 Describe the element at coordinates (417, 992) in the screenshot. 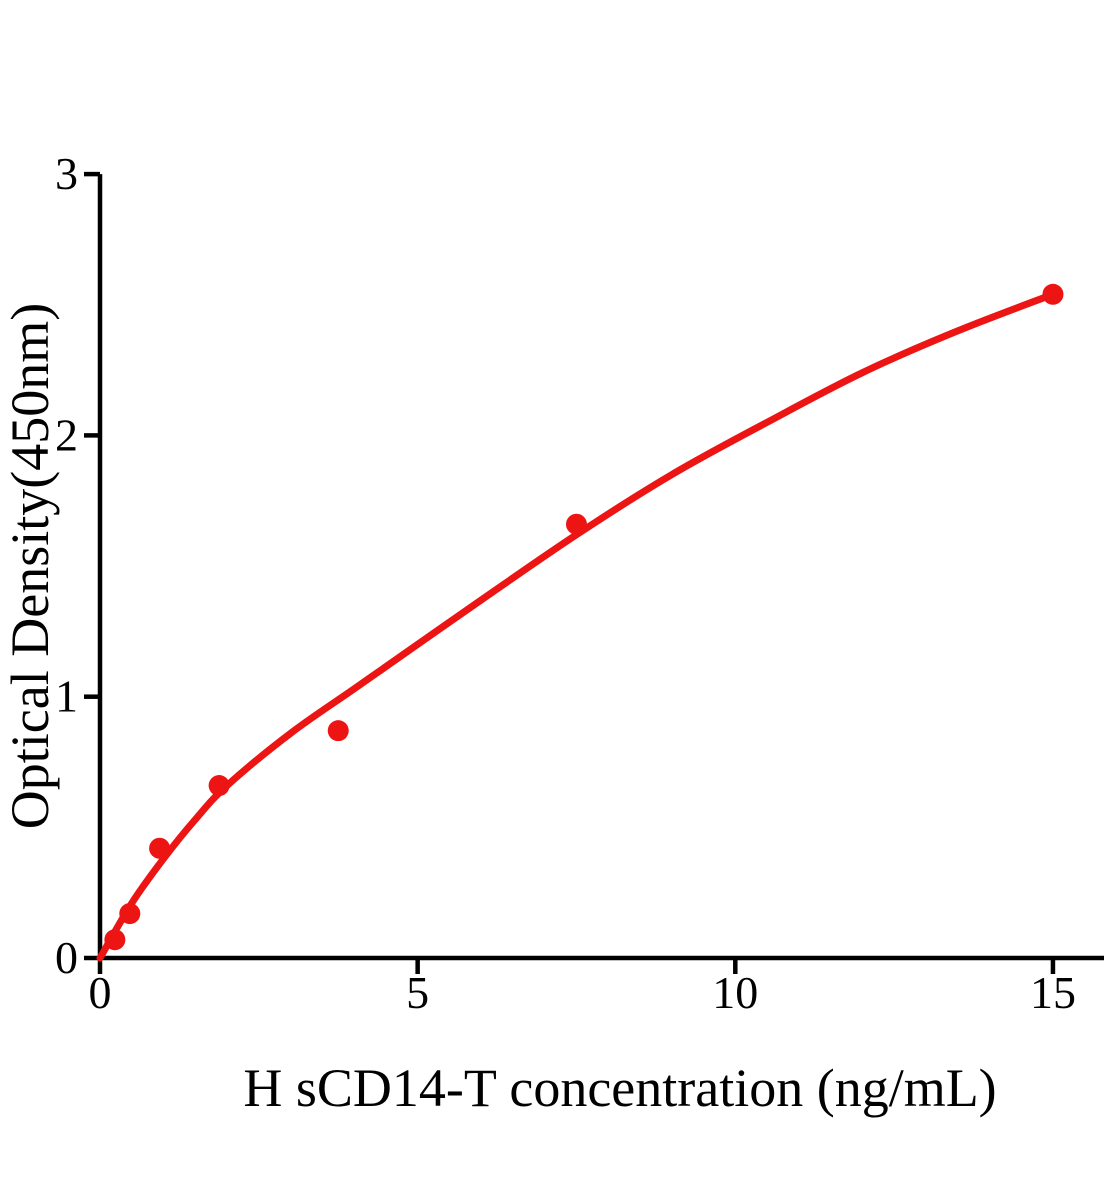

I see `x-tick-label: 5` at that location.